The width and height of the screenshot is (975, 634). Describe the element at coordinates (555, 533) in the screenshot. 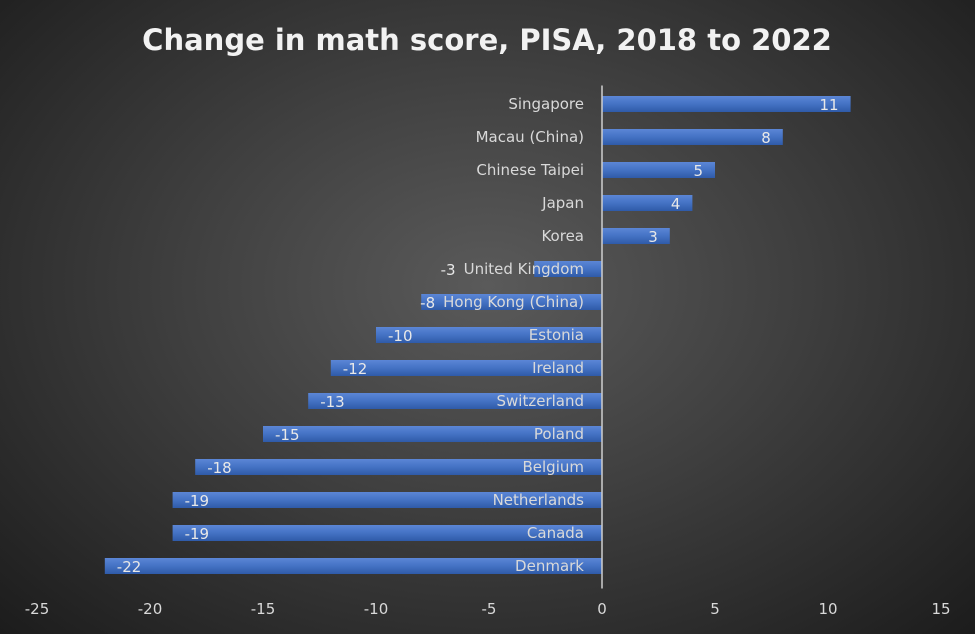

I see `category-label: Canada` at that location.